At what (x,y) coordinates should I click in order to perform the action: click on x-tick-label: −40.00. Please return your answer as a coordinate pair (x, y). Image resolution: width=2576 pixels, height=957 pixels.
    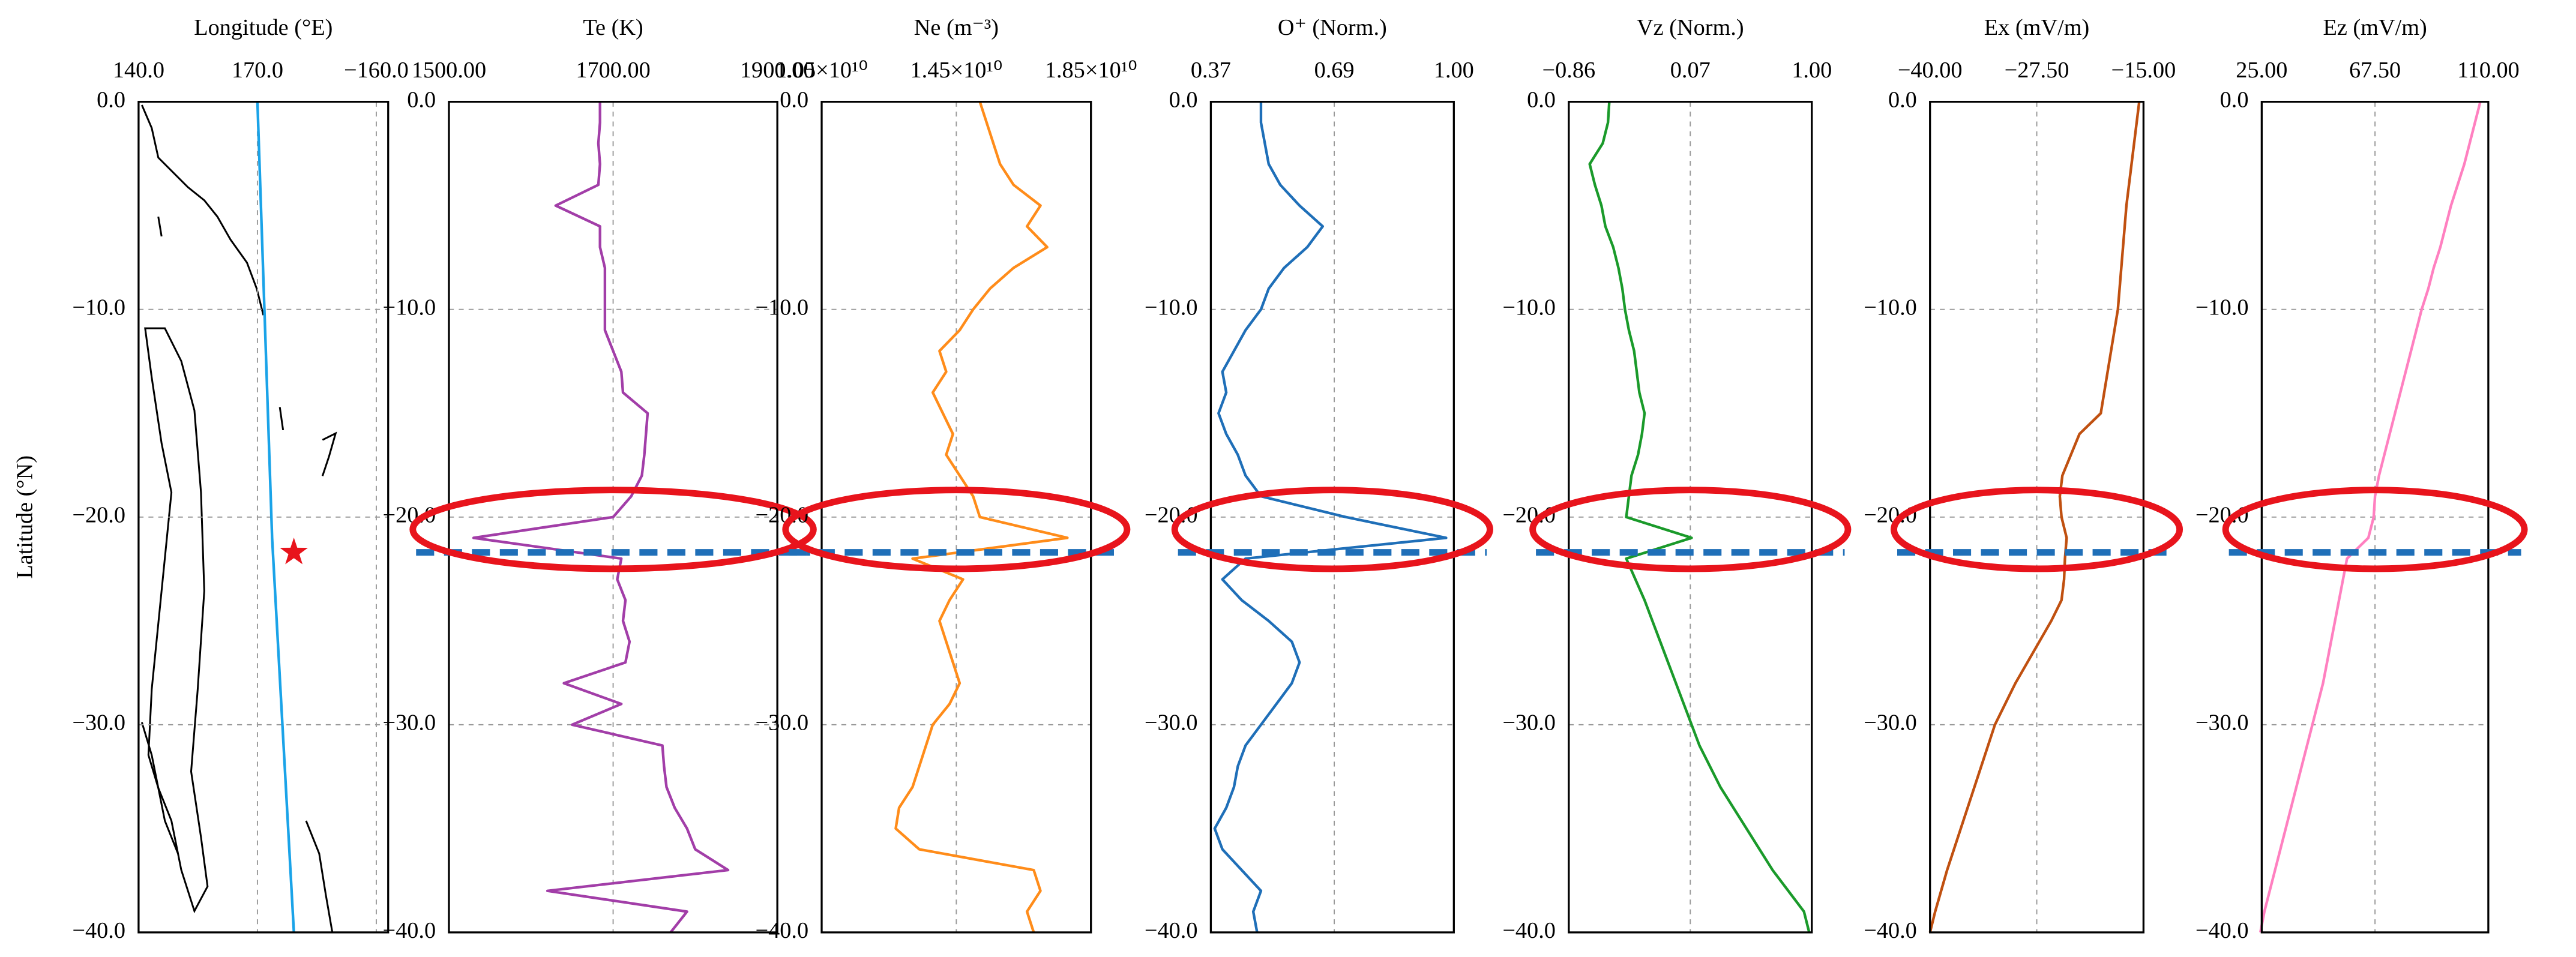
    Looking at the image, I should click on (1930, 70).